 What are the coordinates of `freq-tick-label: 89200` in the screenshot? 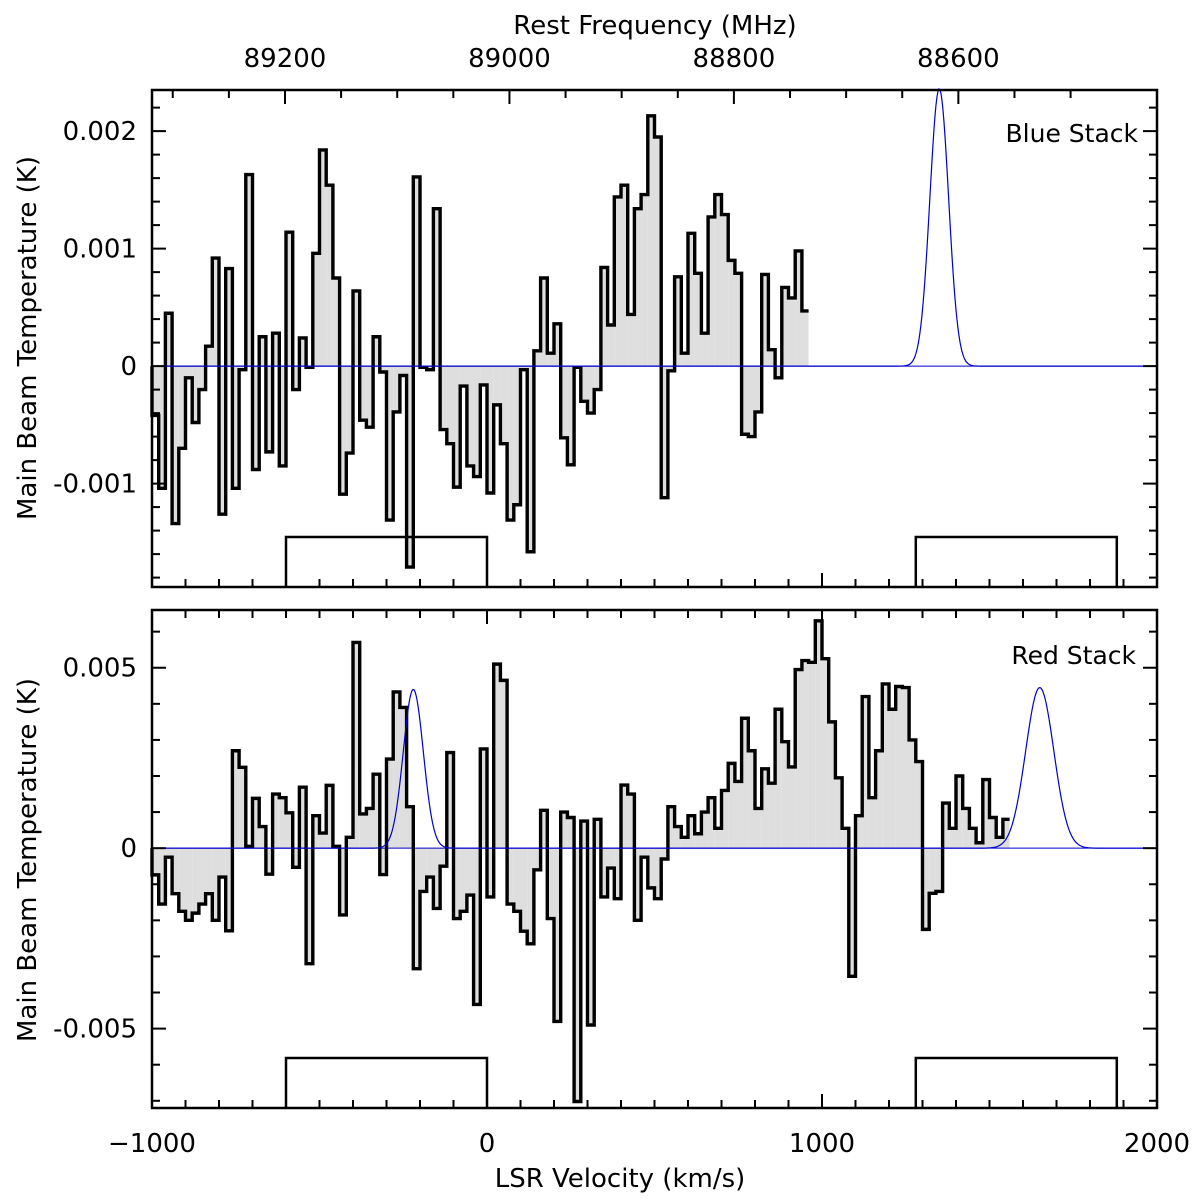 It's located at (285, 59).